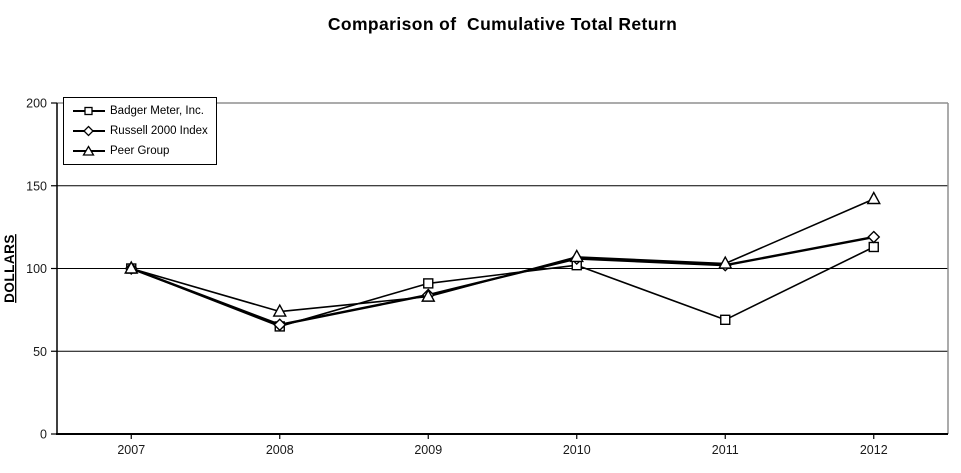  I want to click on series-line-badger-meter-inc, so click(502, 287).